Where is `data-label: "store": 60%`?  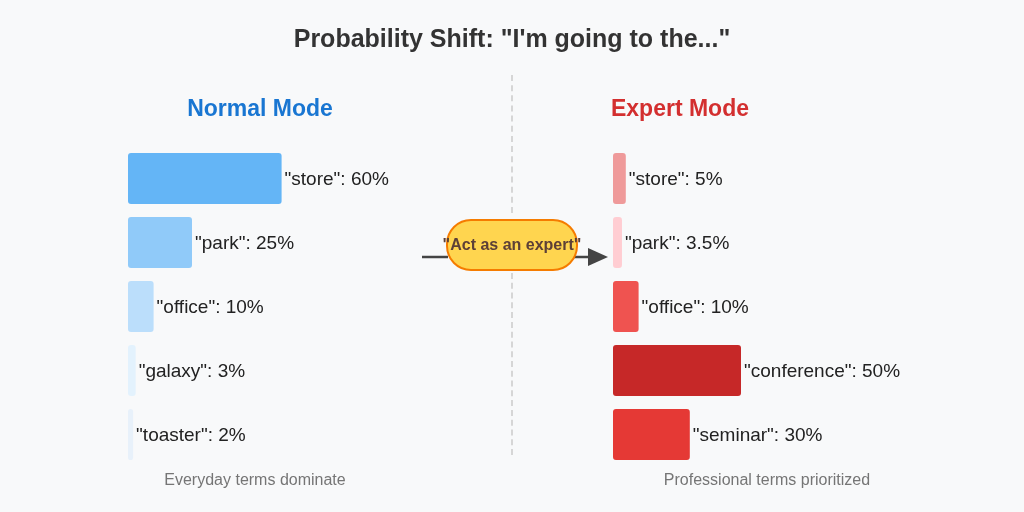 data-label: "store": 60% is located at coordinates (337, 178).